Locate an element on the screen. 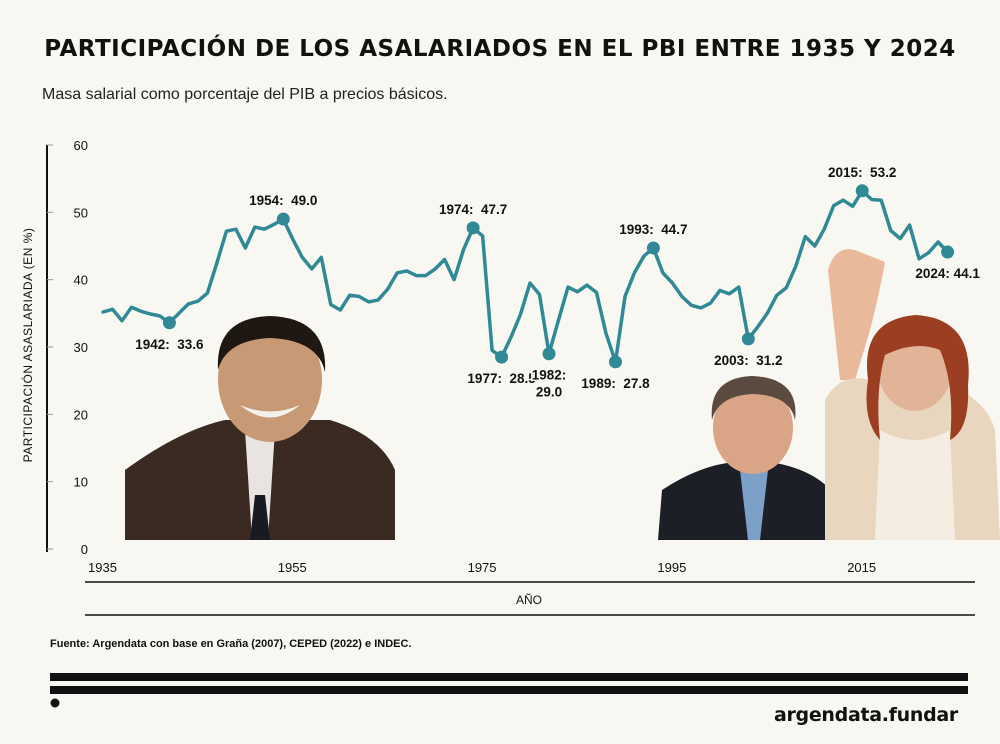 This screenshot has height=744, width=1000. data-point-1954 is located at coordinates (283, 219).